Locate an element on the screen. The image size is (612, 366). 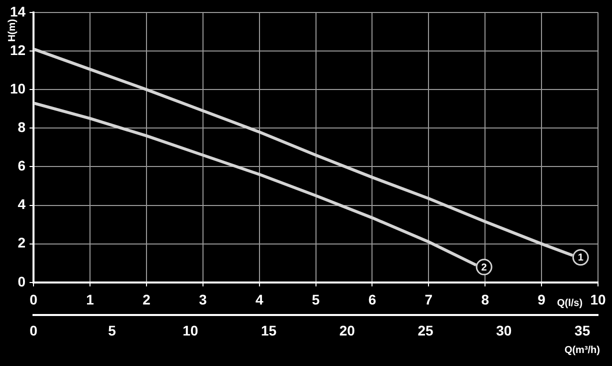
x-tick-label: 2 is located at coordinates (146, 300).